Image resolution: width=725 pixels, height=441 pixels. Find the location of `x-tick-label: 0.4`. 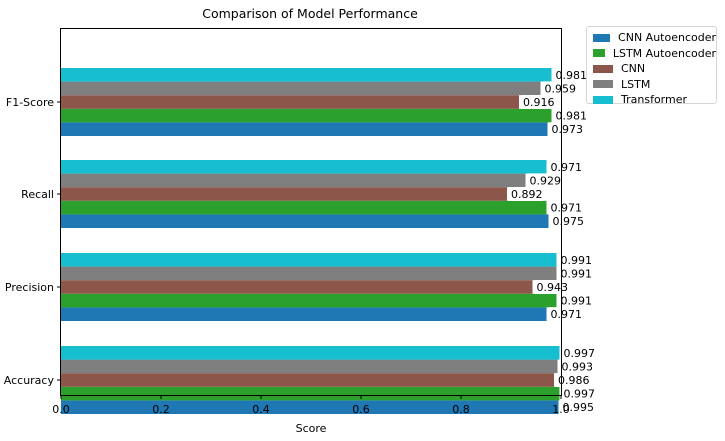

x-tick-label: 0.4 is located at coordinates (261, 409).